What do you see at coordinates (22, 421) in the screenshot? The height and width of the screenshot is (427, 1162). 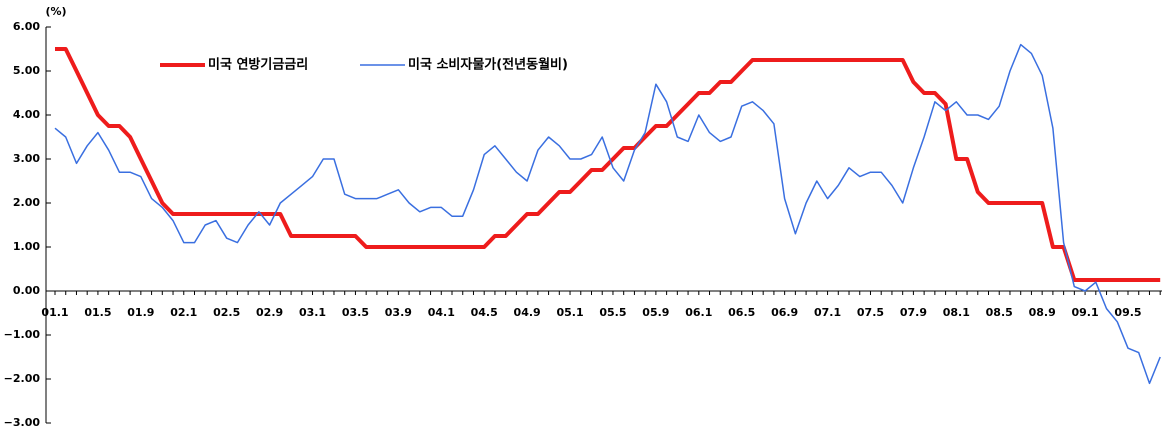 I see `y-tick-label: −3.00` at bounding box center [22, 421].